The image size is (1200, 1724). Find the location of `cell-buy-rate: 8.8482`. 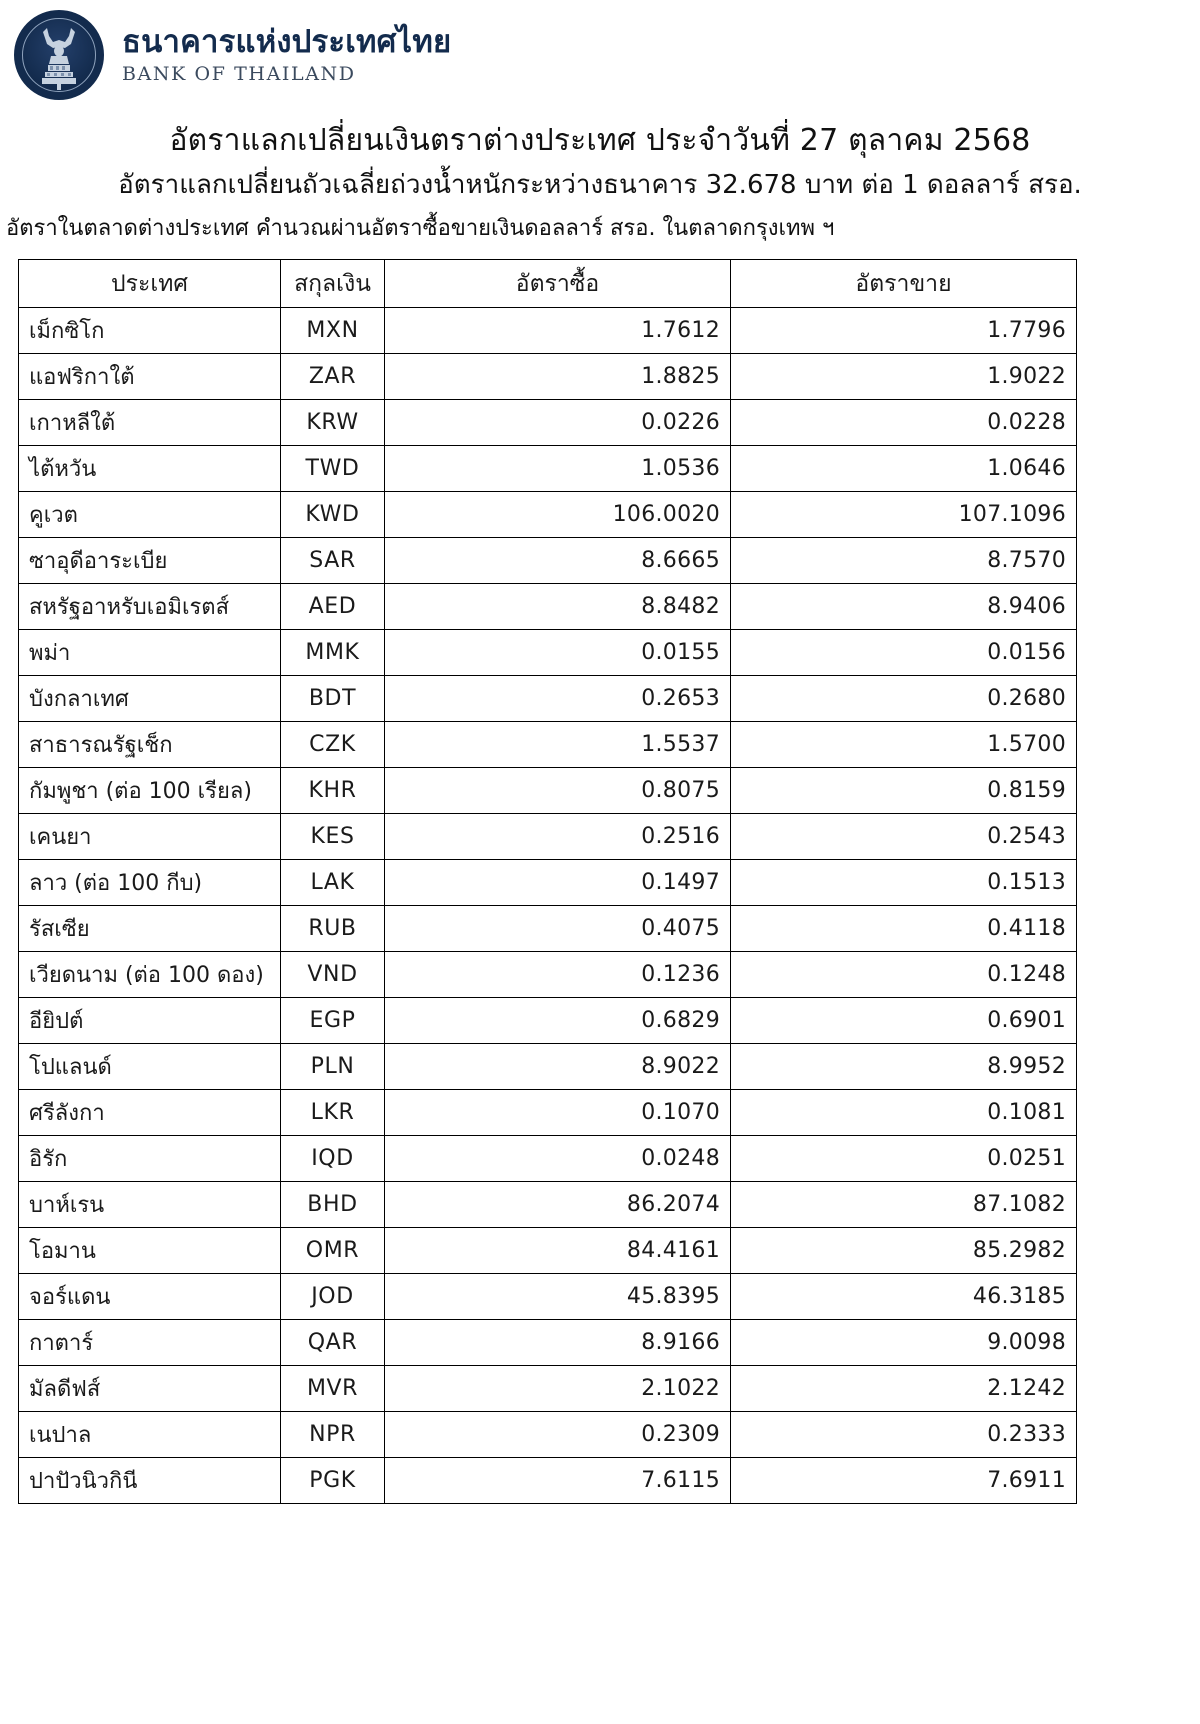

cell-buy-rate: 8.8482 is located at coordinates (557, 607).